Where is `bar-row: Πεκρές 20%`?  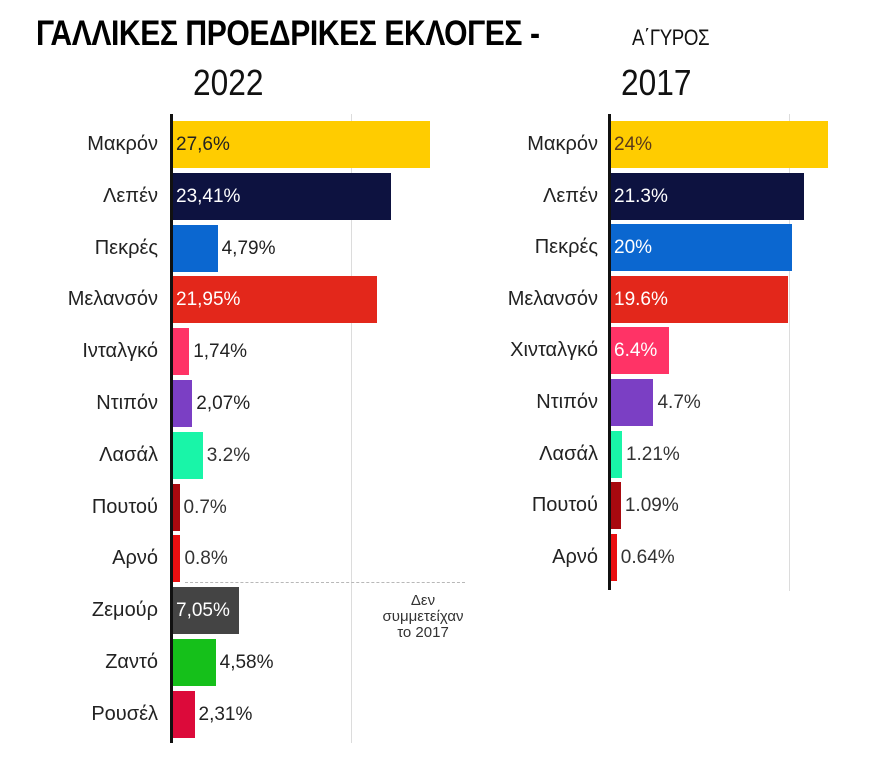 bar-row: Πεκρές 20% is located at coordinates (440, 248).